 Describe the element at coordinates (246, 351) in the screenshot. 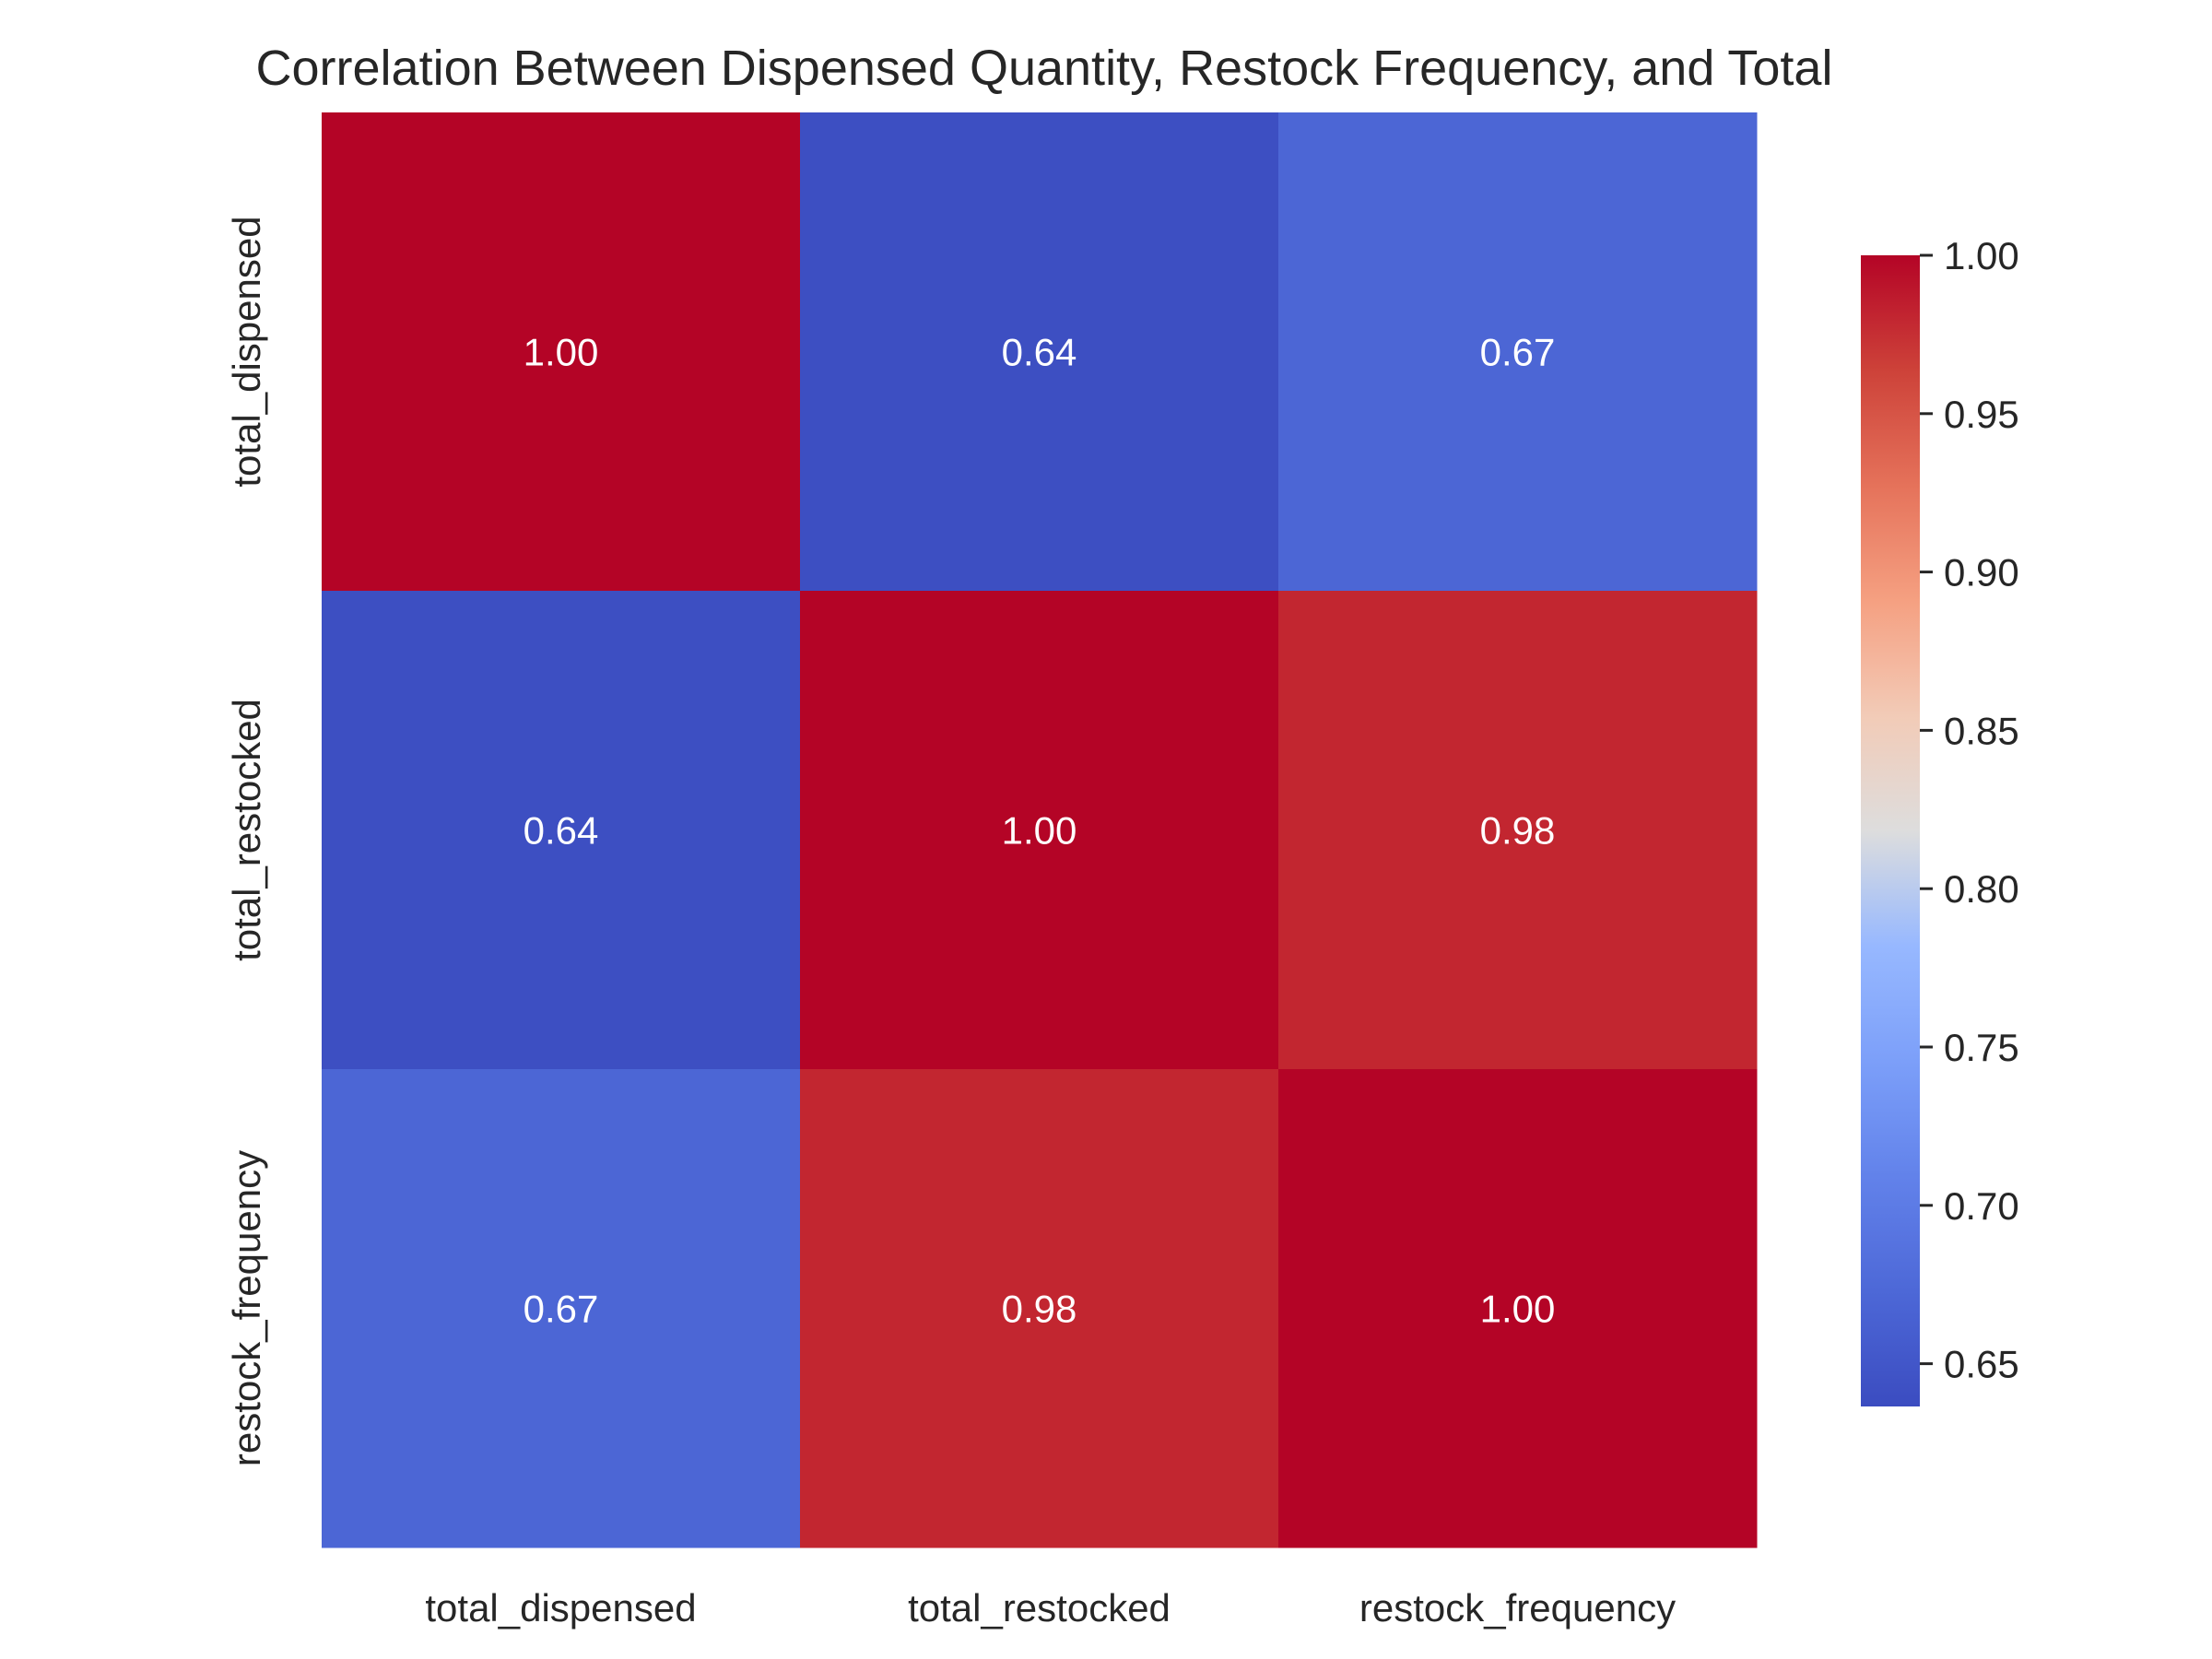

I see `y-tick-label-total-dispensed: total_dispensed` at that location.